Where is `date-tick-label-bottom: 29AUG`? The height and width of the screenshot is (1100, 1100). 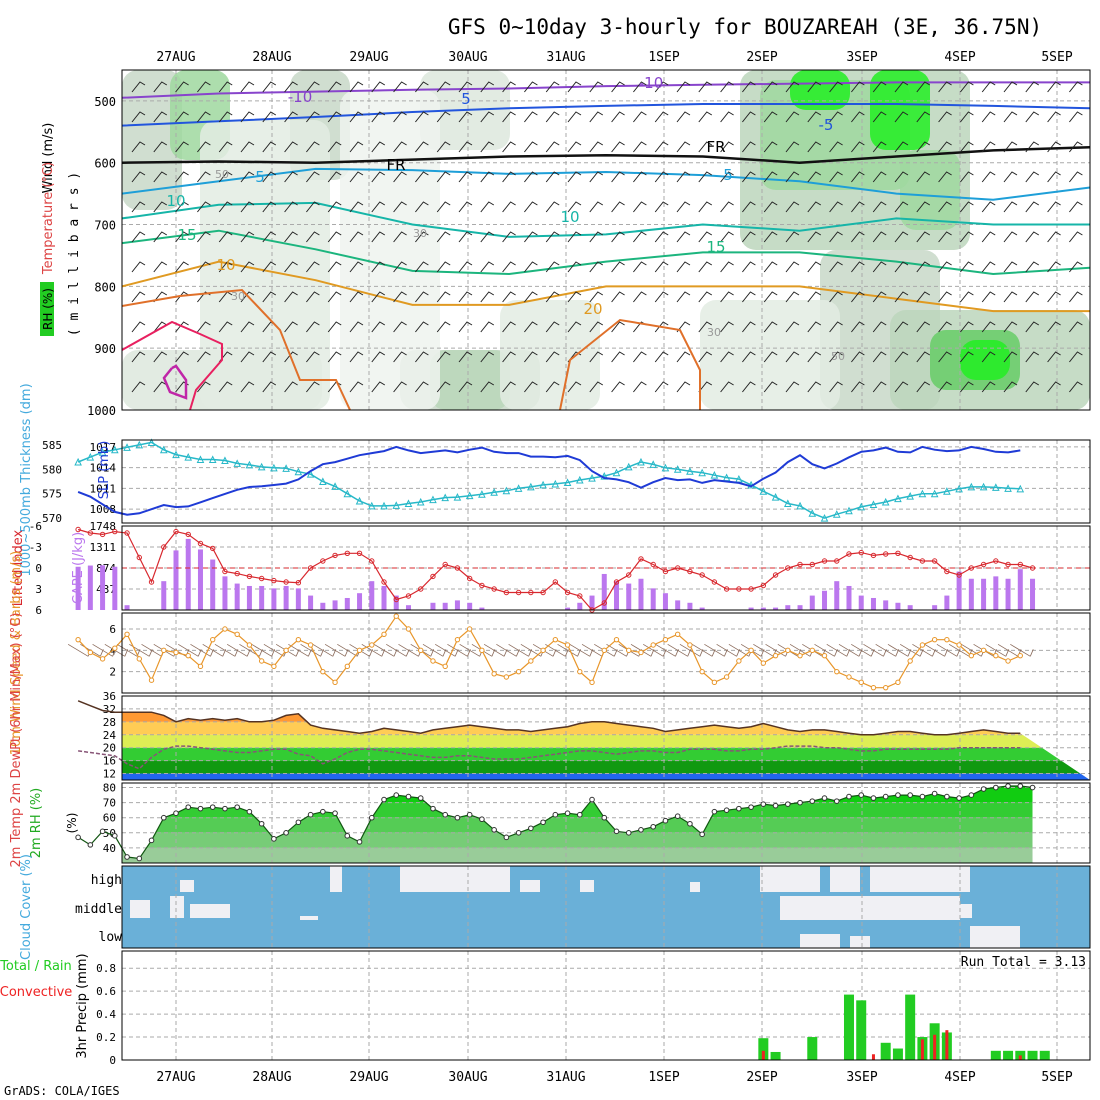
date-tick-label-bottom: 29AUG is located at coordinates (368, 1077).